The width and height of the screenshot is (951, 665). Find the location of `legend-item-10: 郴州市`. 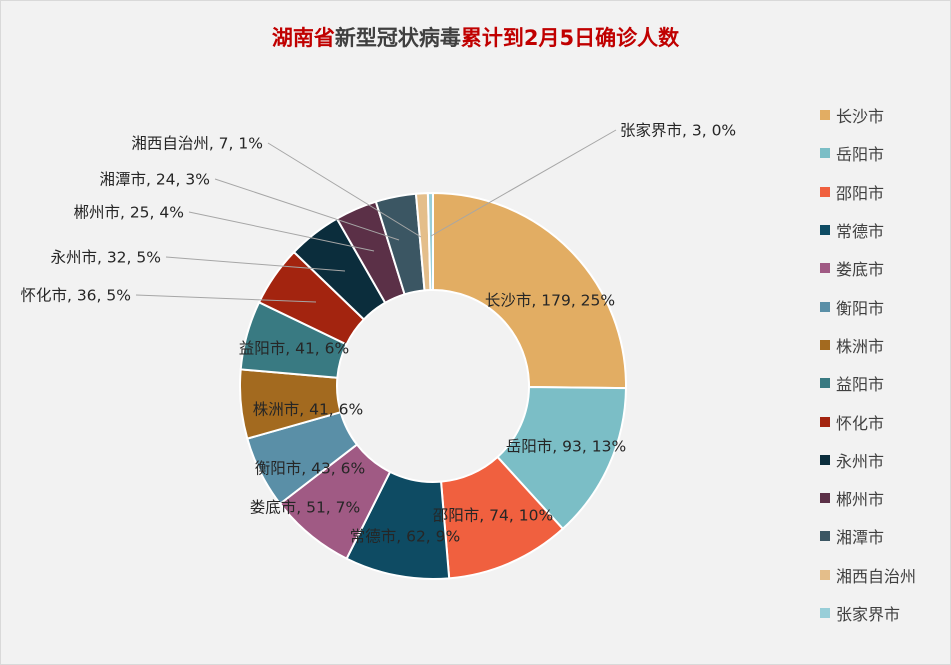

legend-item-10: 郴州市 is located at coordinates (882, 498).